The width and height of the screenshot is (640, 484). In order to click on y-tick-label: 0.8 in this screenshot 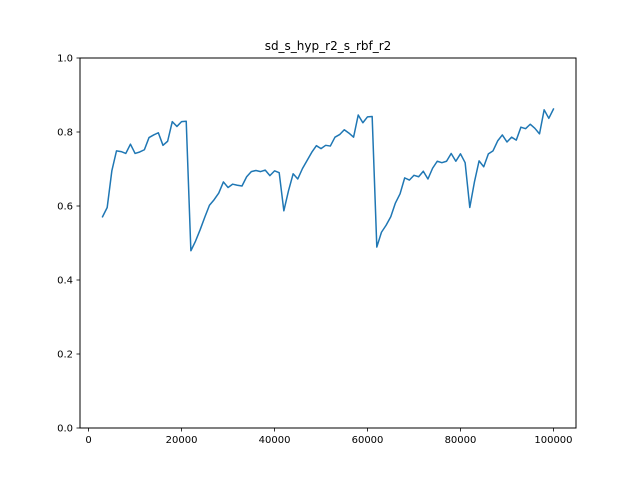, I will do `click(65, 133)`.